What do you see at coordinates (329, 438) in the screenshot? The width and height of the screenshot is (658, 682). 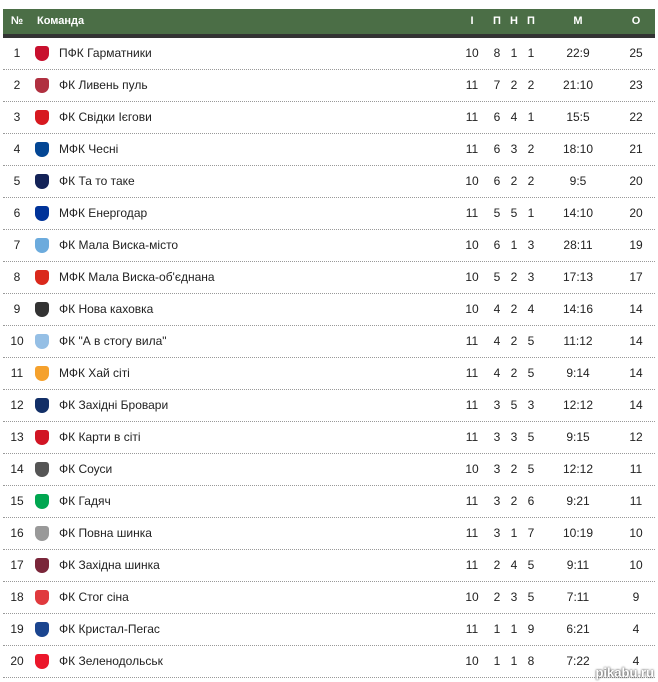 I see `table-row: 13 ФК Карти в сіті 11 3 3 5 9:15 12` at bounding box center [329, 438].